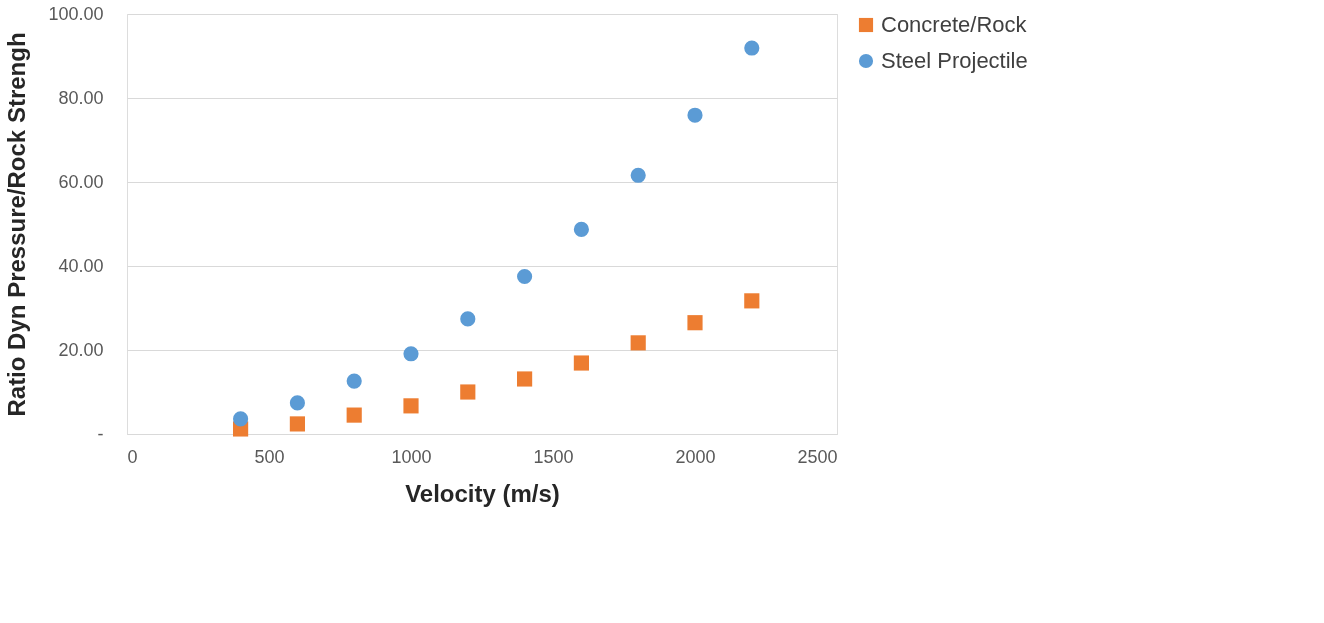  I want to click on x-tick-label: 1000, so click(411, 456).